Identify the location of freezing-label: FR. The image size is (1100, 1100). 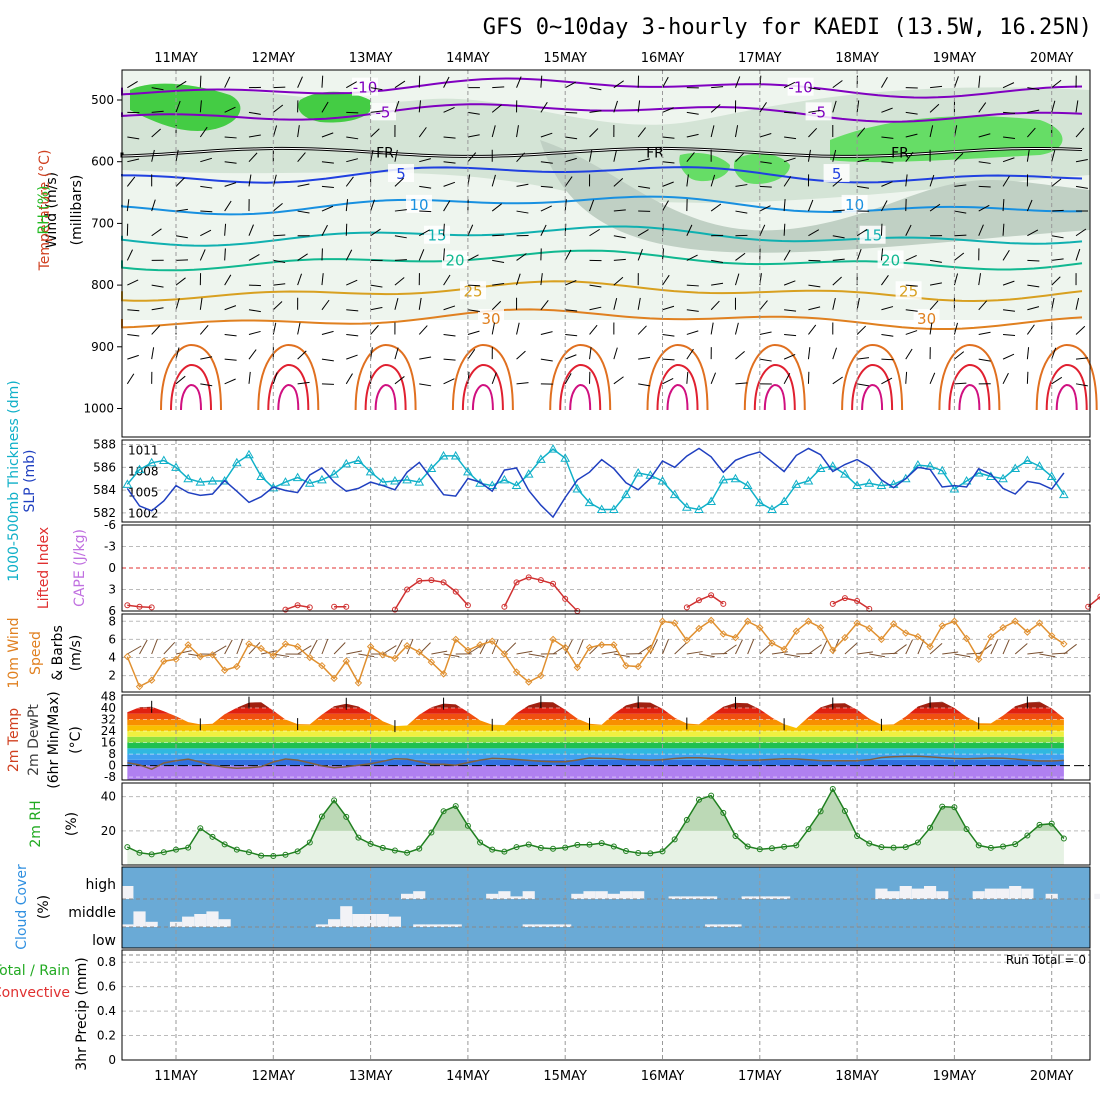
(385, 153).